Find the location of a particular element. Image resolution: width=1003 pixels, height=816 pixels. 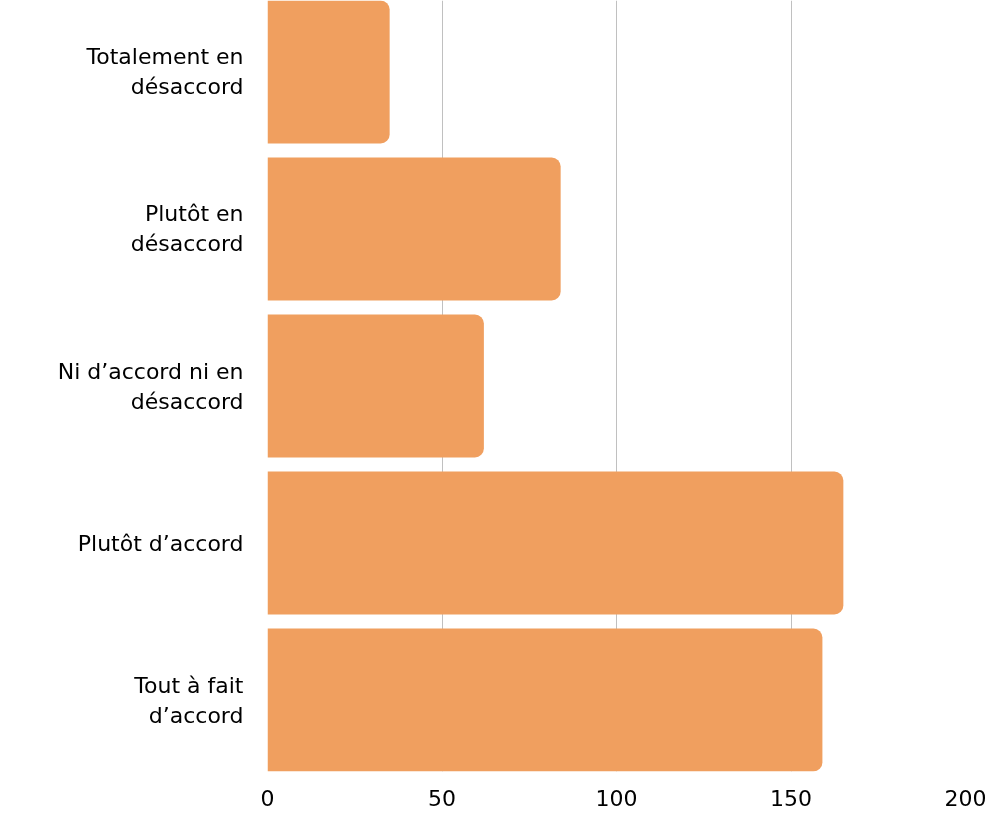

y-tick-label: Plutôt d’accord is located at coordinates (160, 543).